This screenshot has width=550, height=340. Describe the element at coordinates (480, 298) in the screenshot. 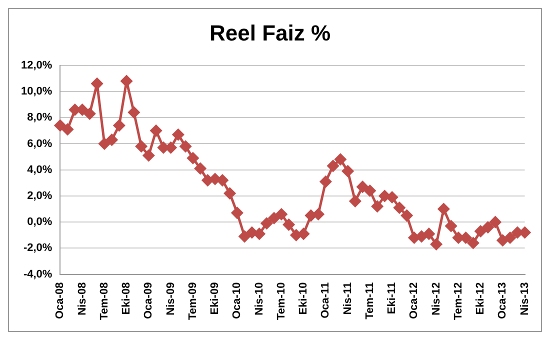

I see `x-tick-label: Eki-12` at that location.